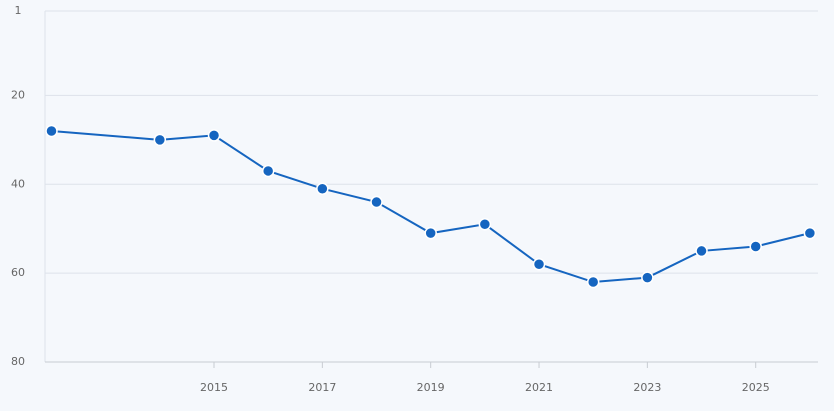 This screenshot has height=411, width=834. I want to click on x-tick-label: 2025, so click(756, 387).